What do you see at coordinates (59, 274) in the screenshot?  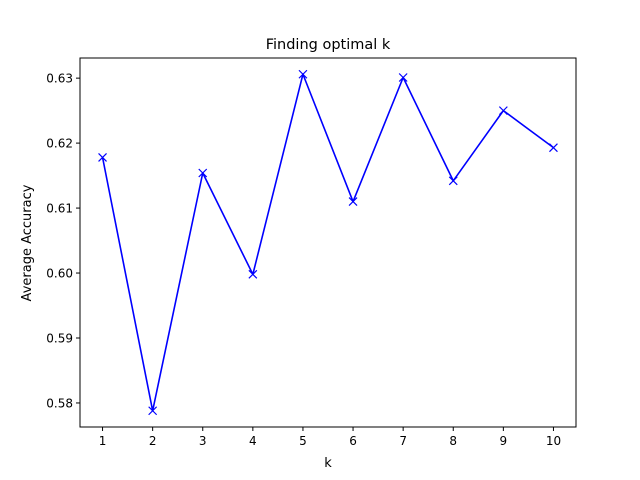 I see `y-tick-label: 0.60` at bounding box center [59, 274].